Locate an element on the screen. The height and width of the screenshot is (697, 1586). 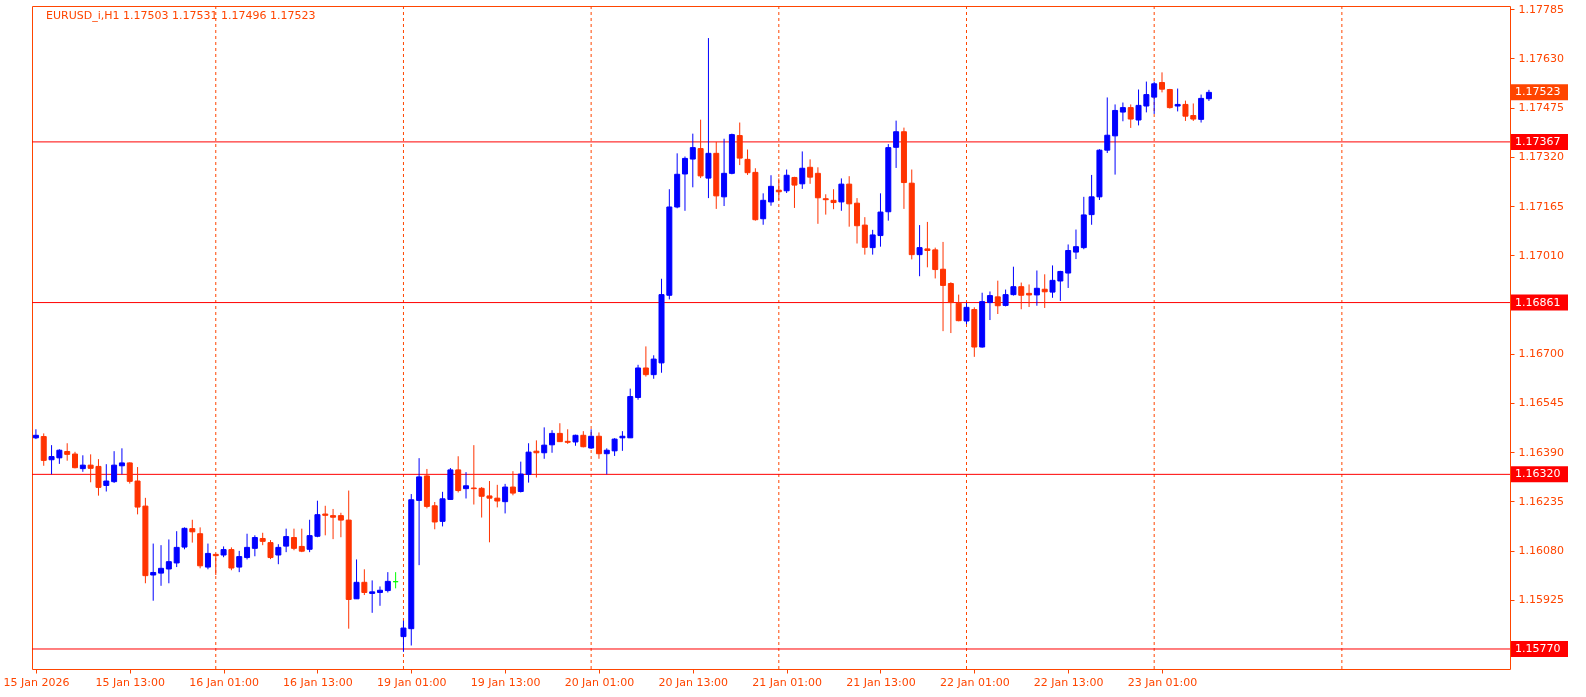
x-tick-label: 15 Jan 13:00 is located at coordinates (130, 682).